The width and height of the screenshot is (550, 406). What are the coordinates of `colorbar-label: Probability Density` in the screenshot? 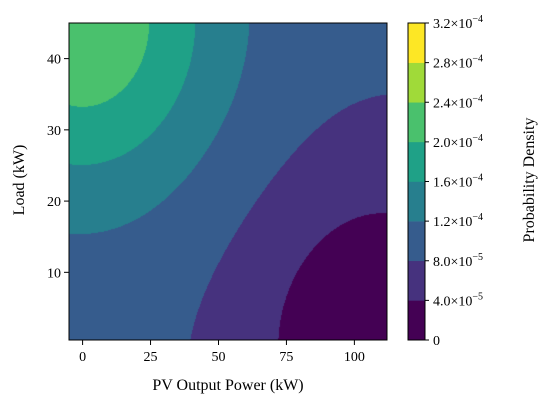 It's located at (529, 180).